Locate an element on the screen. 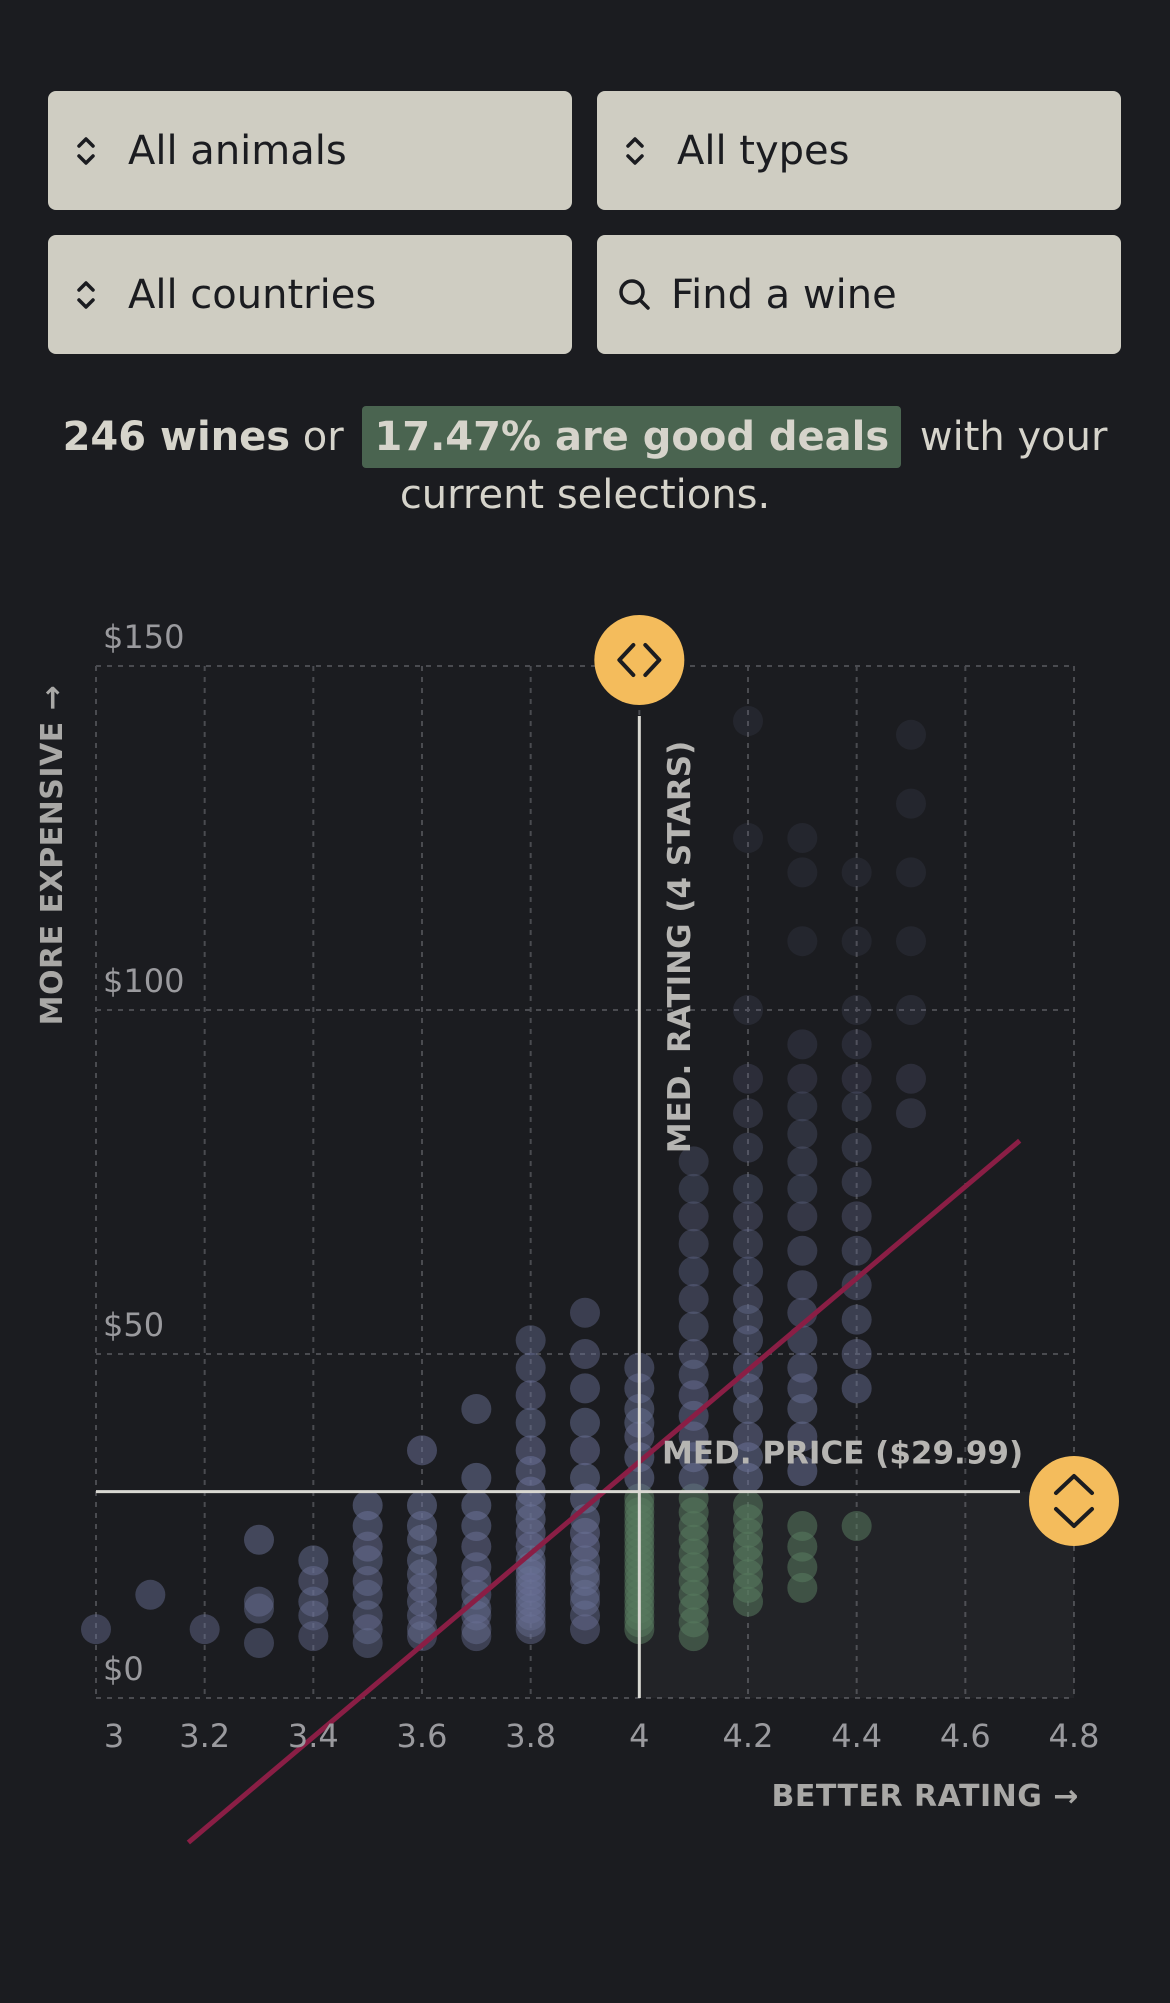 The image size is (1170, 2003). median-price-drag-handle is located at coordinates (1074, 1501).